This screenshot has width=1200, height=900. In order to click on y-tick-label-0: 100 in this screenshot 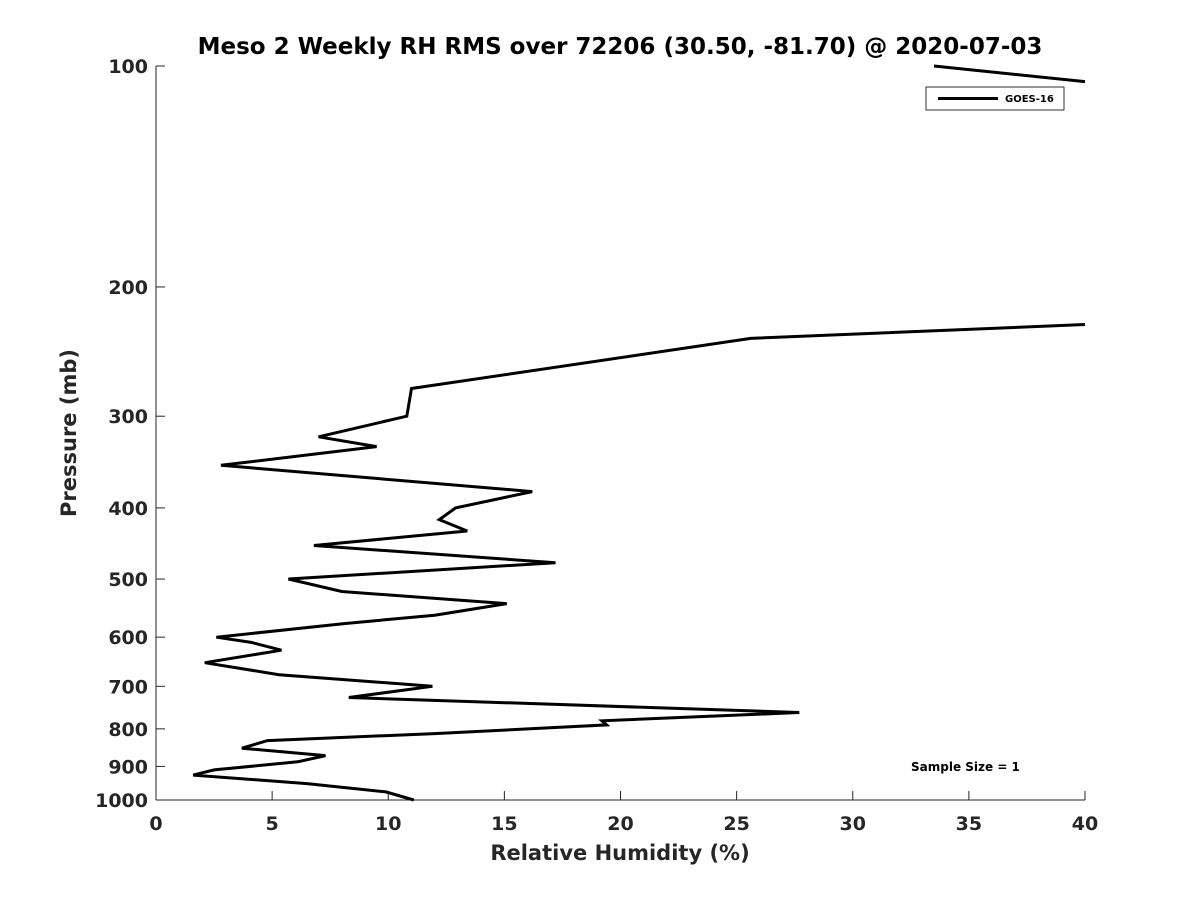, I will do `click(128, 67)`.